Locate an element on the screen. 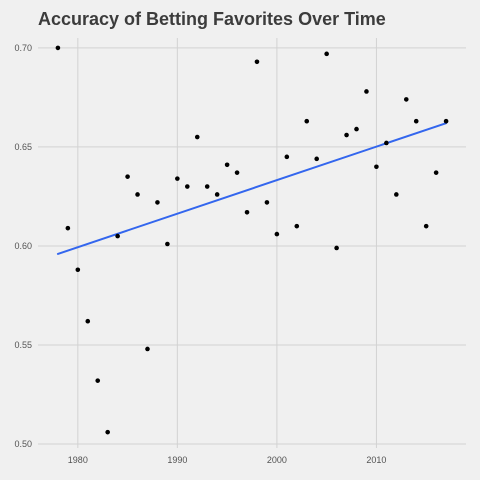 The height and width of the screenshot is (480, 480). chart-title: Accuracy of Betting Favorites Over Time is located at coordinates (212, 19).